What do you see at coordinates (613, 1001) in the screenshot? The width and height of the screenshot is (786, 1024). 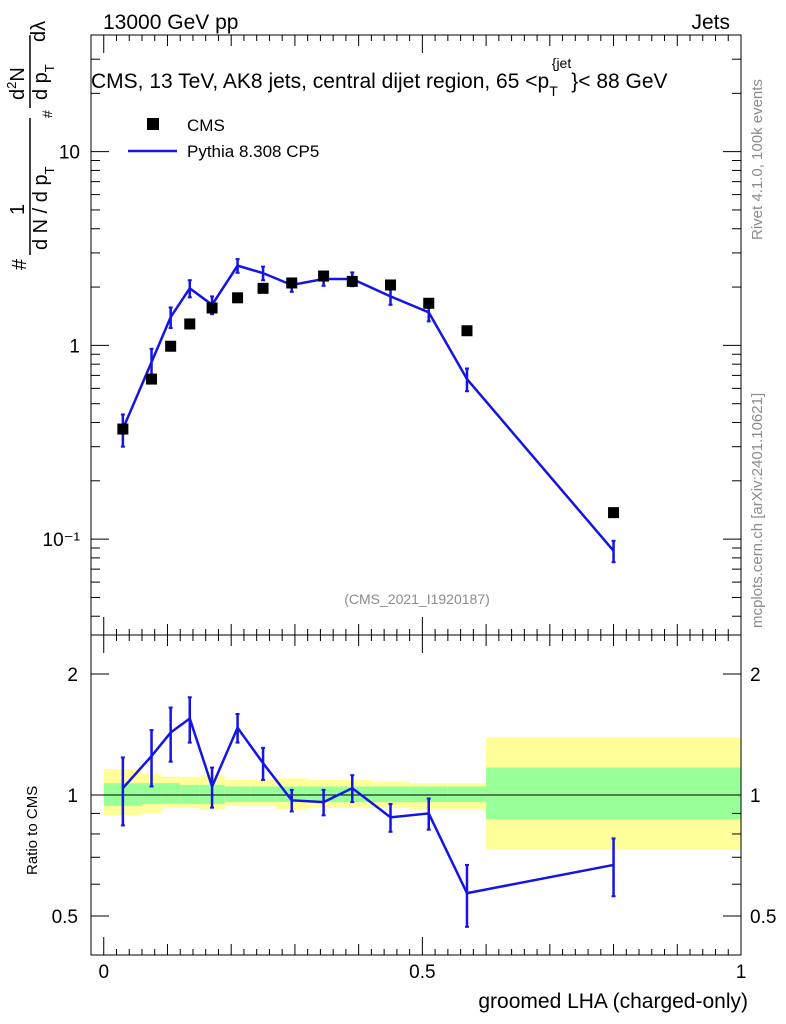 I see `x-axis-label: groomed LHA (charged-only)` at bounding box center [613, 1001].